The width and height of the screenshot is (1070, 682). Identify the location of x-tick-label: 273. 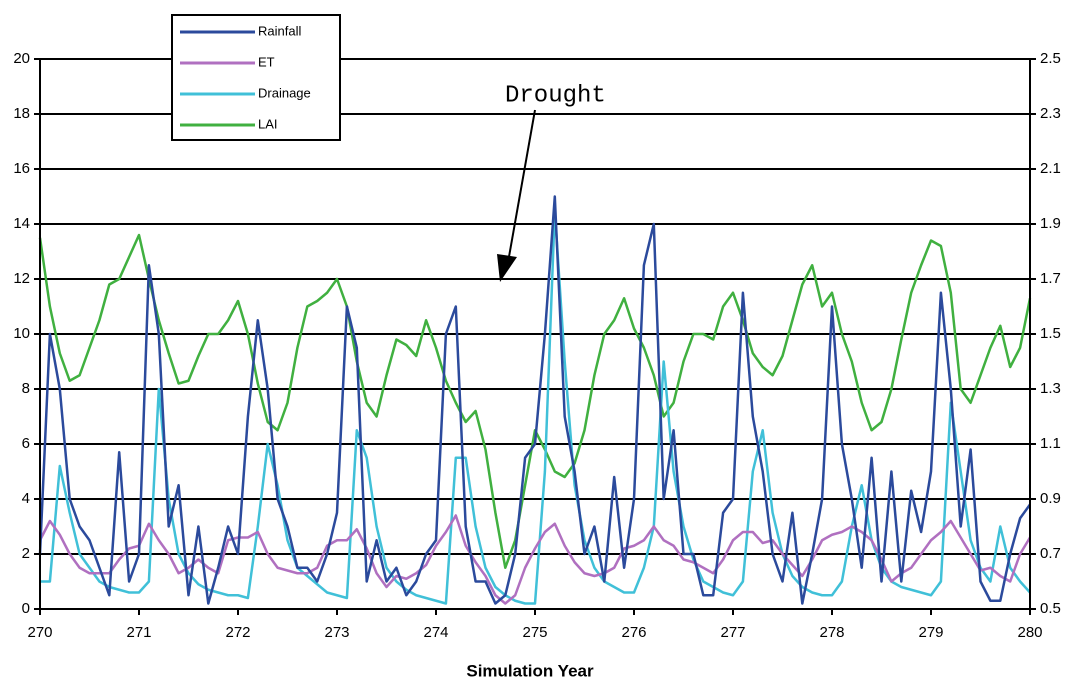
(336, 632).